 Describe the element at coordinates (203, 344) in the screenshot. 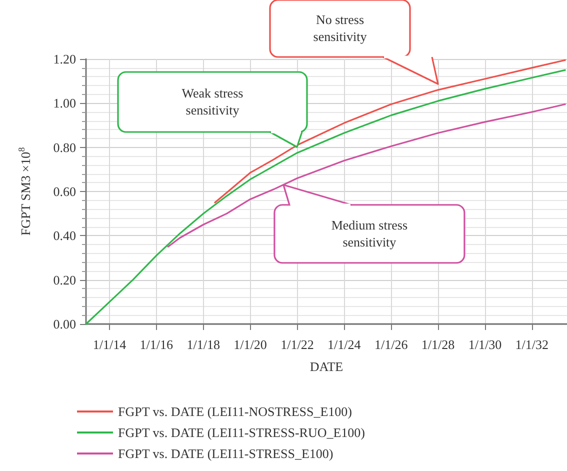

I see `x-tick-label: 1/1/18` at that location.